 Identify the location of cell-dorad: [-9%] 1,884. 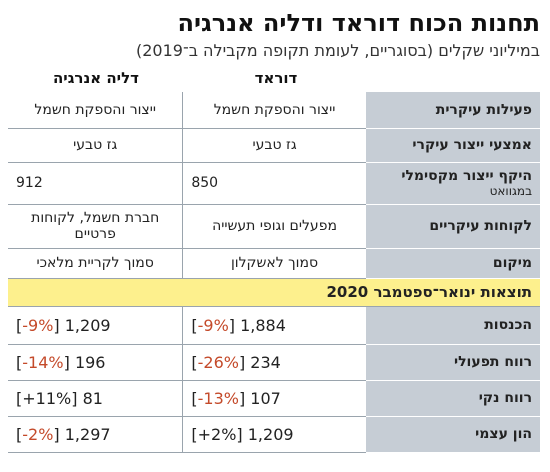
(274, 325).